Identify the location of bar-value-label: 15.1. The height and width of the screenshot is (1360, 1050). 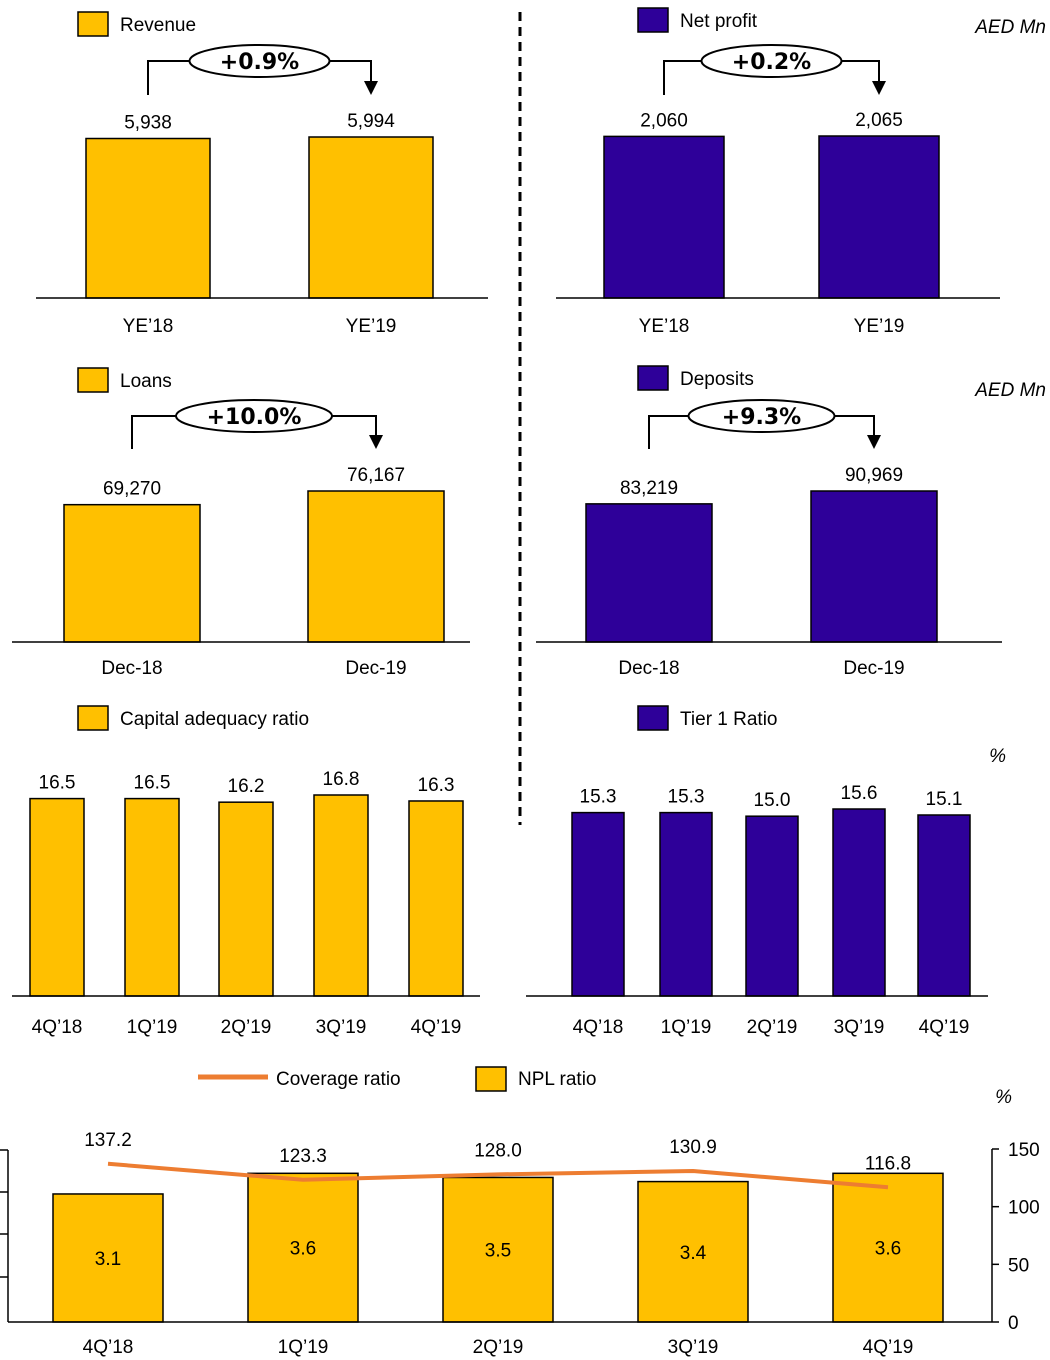
(944, 799).